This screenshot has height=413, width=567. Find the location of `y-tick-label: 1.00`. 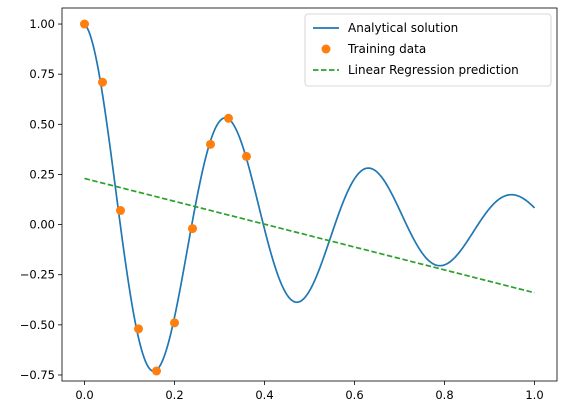

y-tick-label: 1.00 is located at coordinates (42, 24).